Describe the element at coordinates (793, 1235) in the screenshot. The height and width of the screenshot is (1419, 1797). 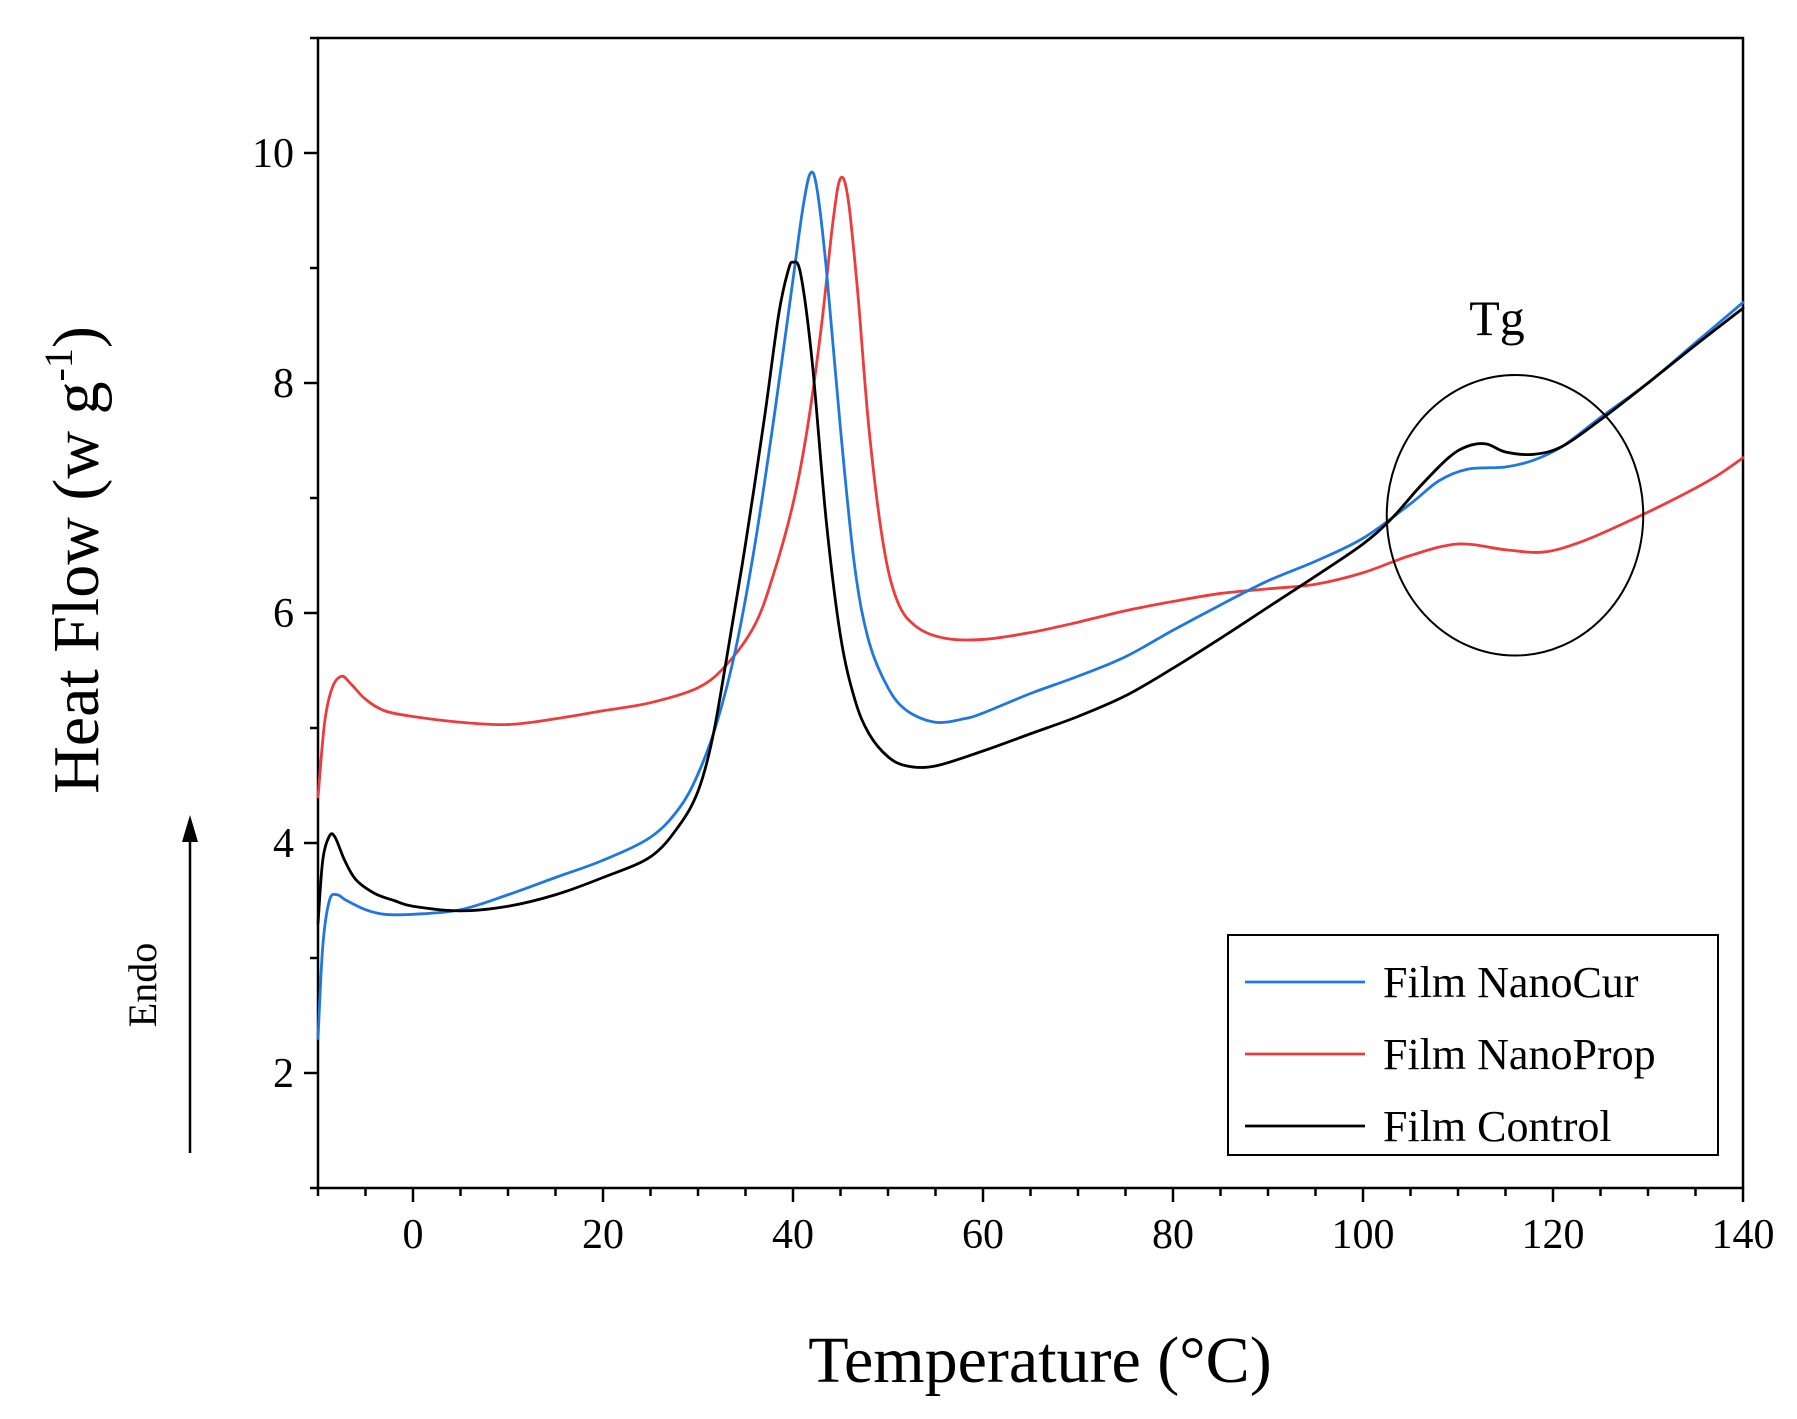
I see `x-tick-label: 40` at that location.